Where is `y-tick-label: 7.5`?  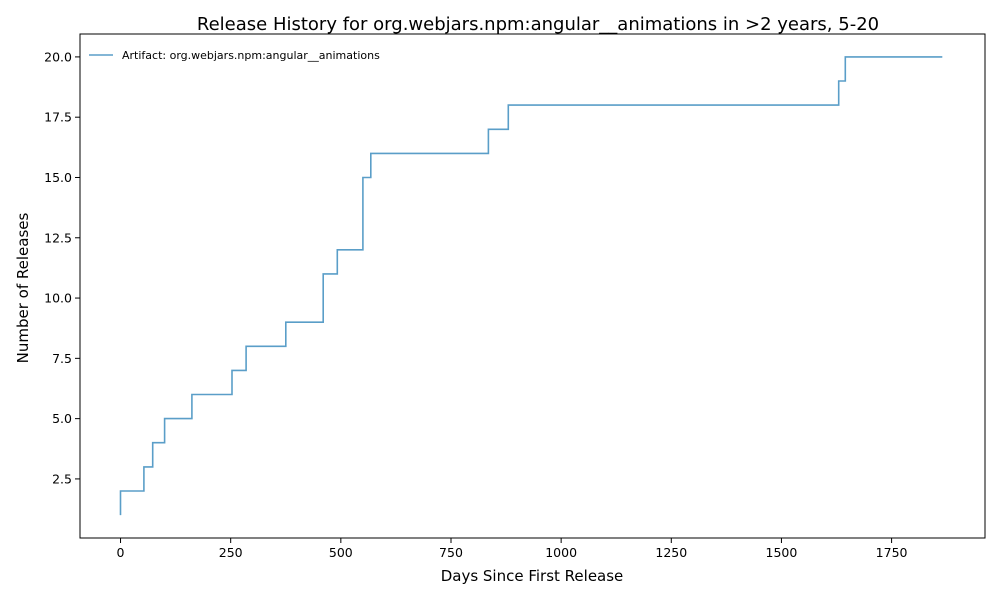
y-tick-label: 7.5 is located at coordinates (62, 358).